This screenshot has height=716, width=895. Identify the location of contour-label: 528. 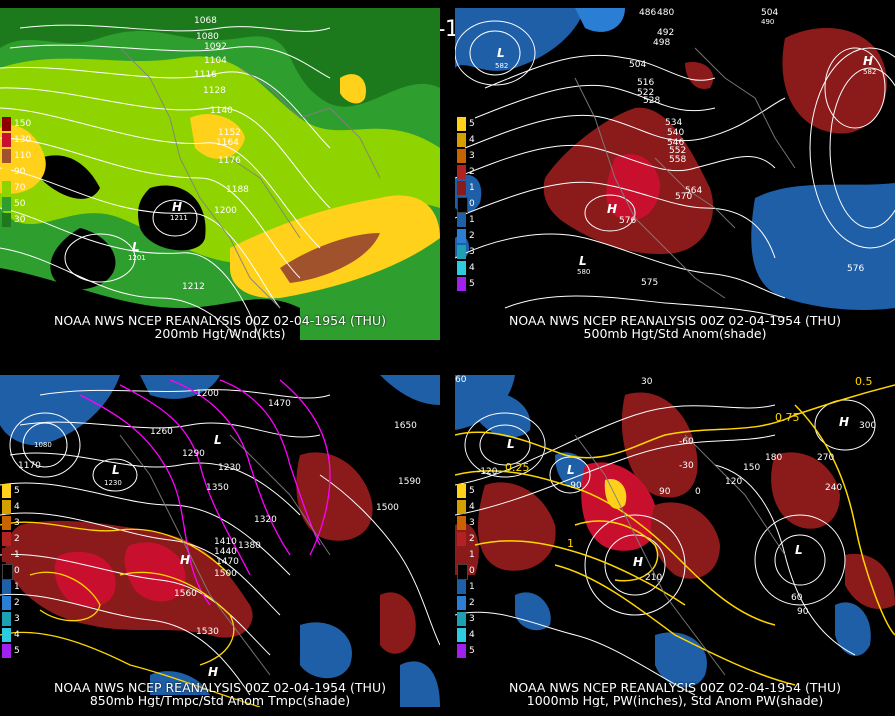
(652, 101).